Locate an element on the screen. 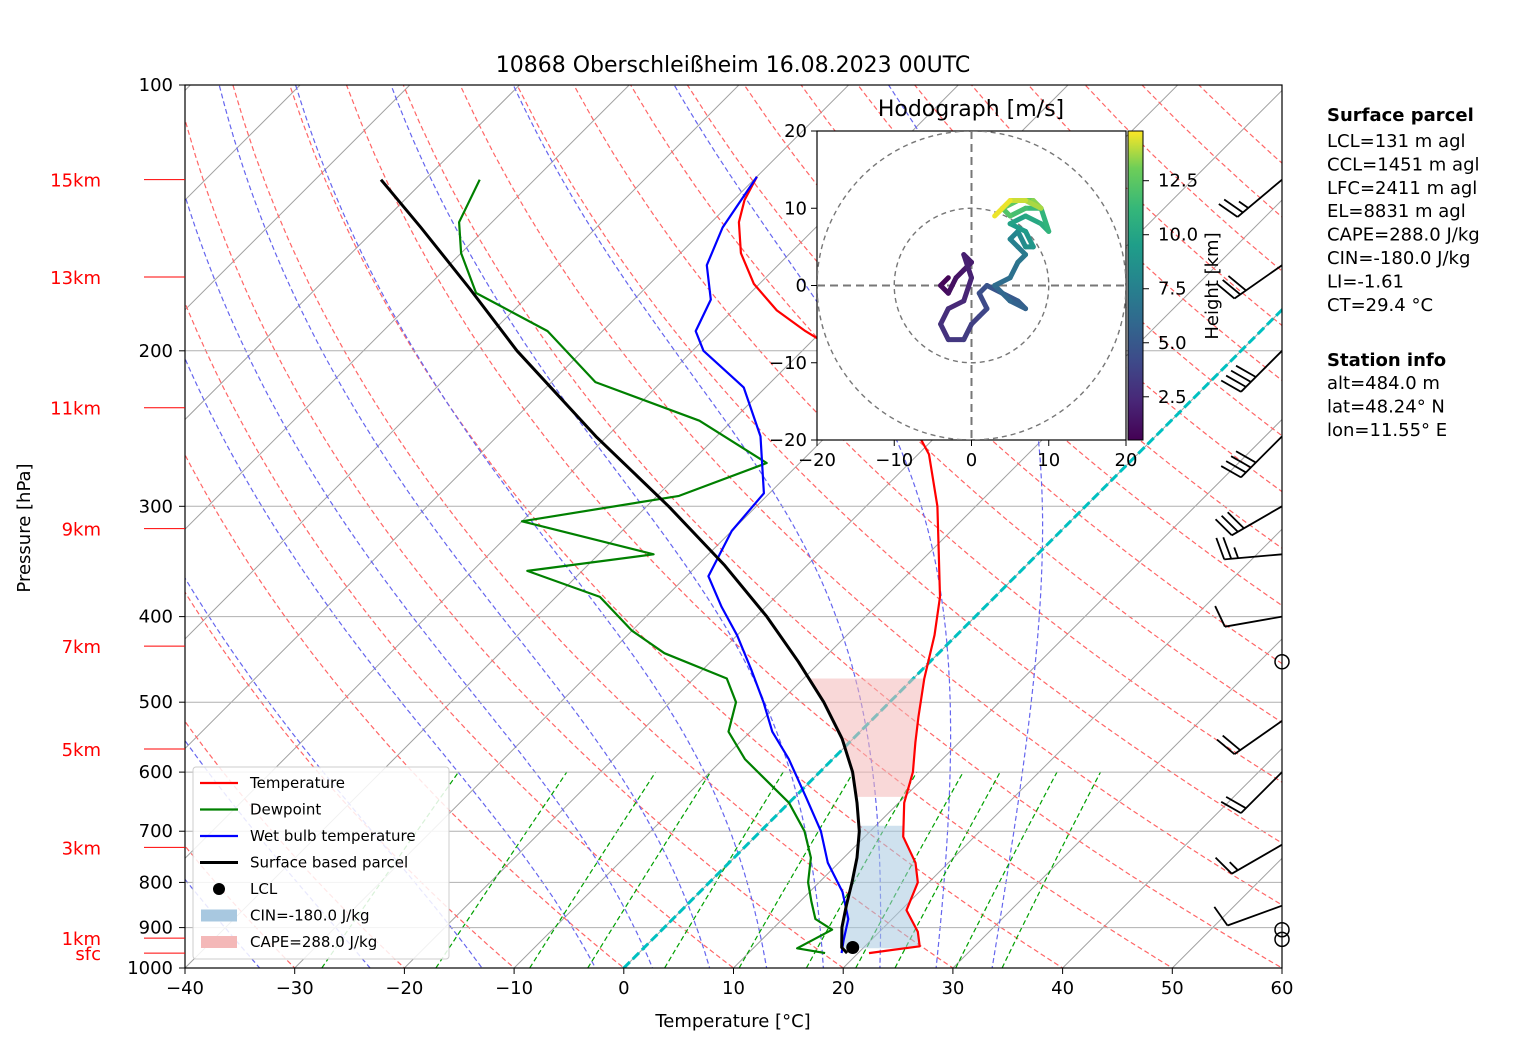 This screenshot has height=1054, width=1517. station-info-line: lon=11.55° E is located at coordinates (1387, 430).